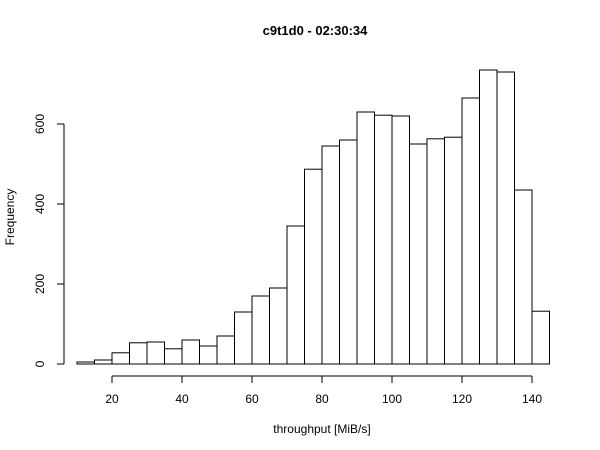 Image resolution: width=600 pixels, height=450 pixels. Describe the element at coordinates (321, 429) in the screenshot. I see `x-axis-label: throughput [MiB/s]` at that location.